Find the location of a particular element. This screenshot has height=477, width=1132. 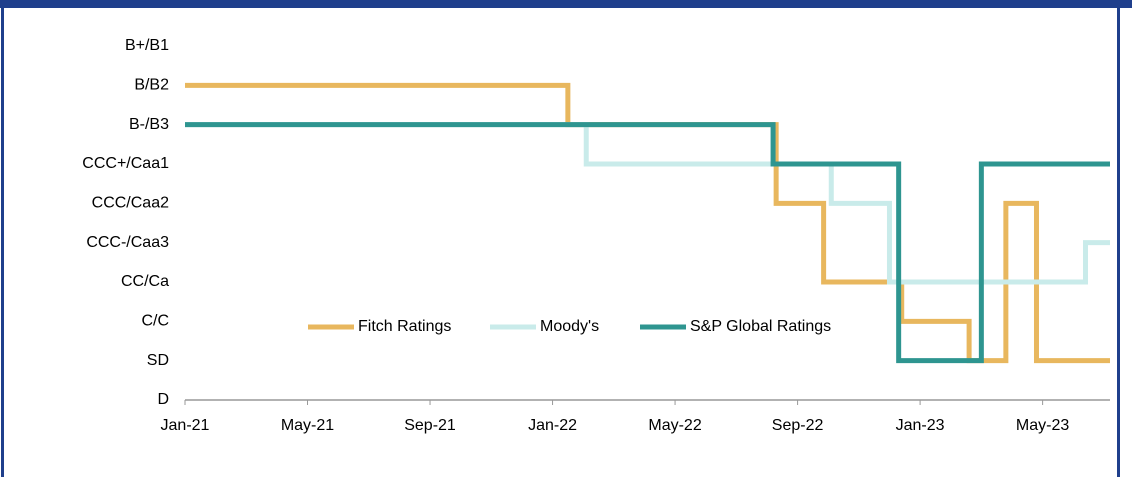

legend-label: Fitch Ratings is located at coordinates (404, 326).